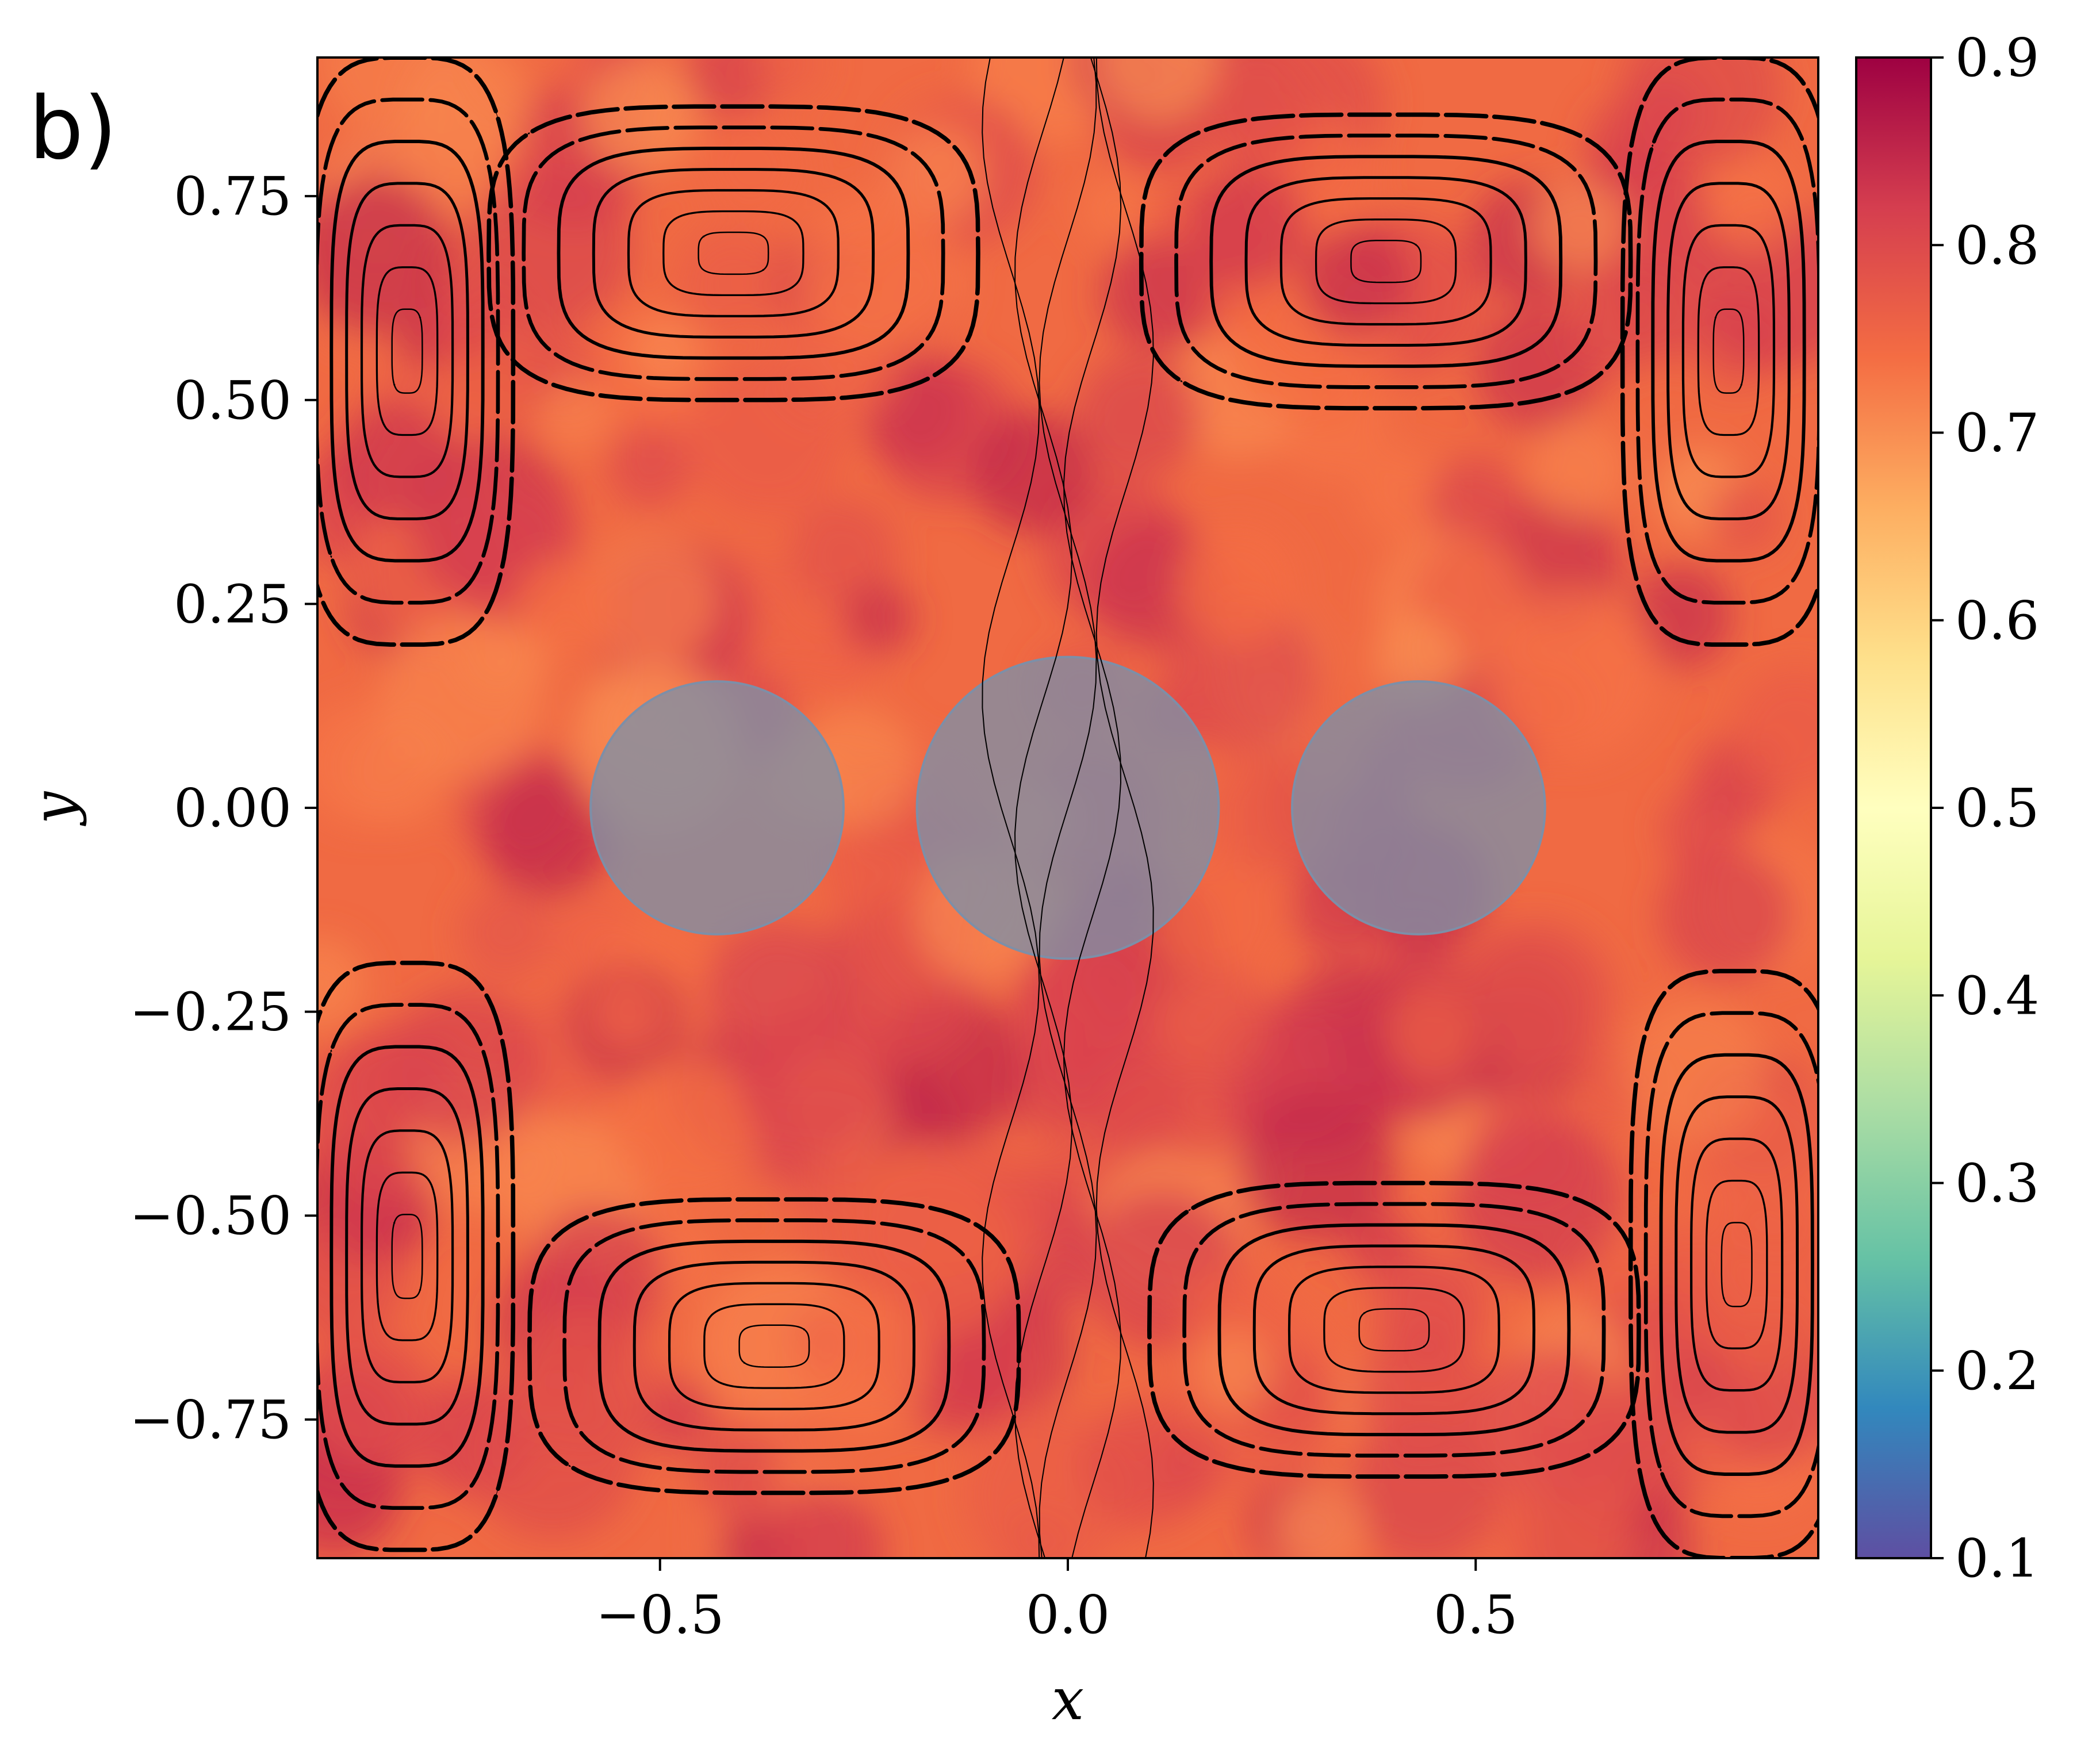 The height and width of the screenshot is (1764, 2073). What do you see at coordinates (233, 808) in the screenshot?
I see `y-tick-label: 0.00` at bounding box center [233, 808].